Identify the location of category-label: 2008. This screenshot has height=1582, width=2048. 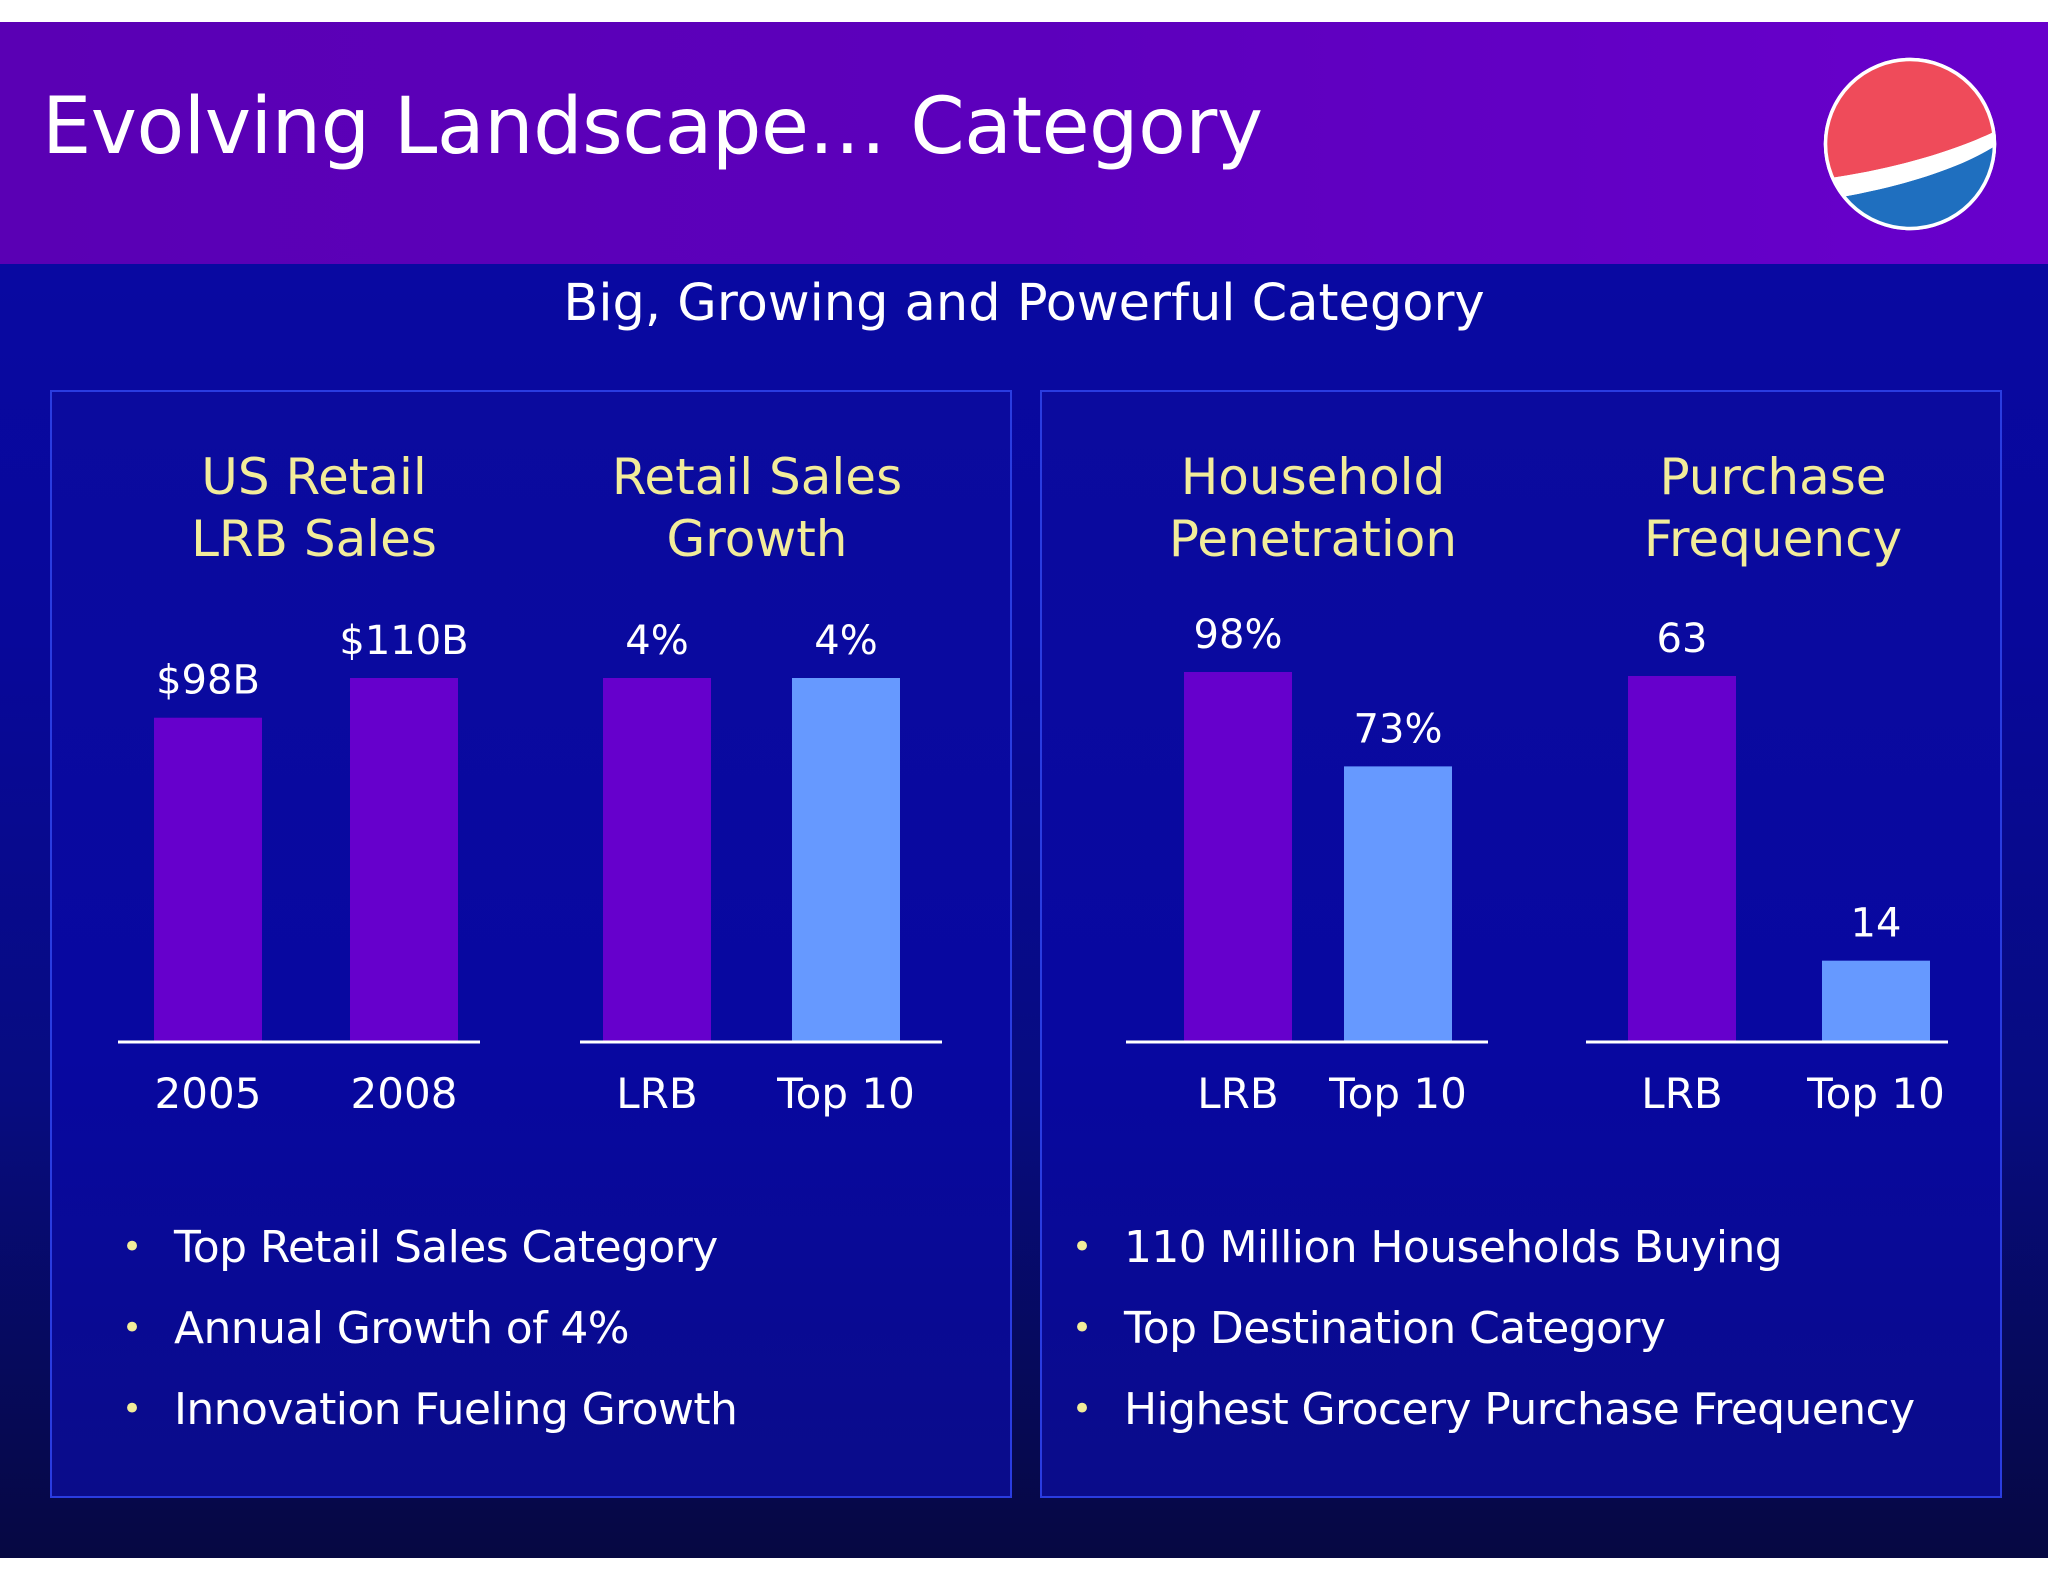
(404, 1093).